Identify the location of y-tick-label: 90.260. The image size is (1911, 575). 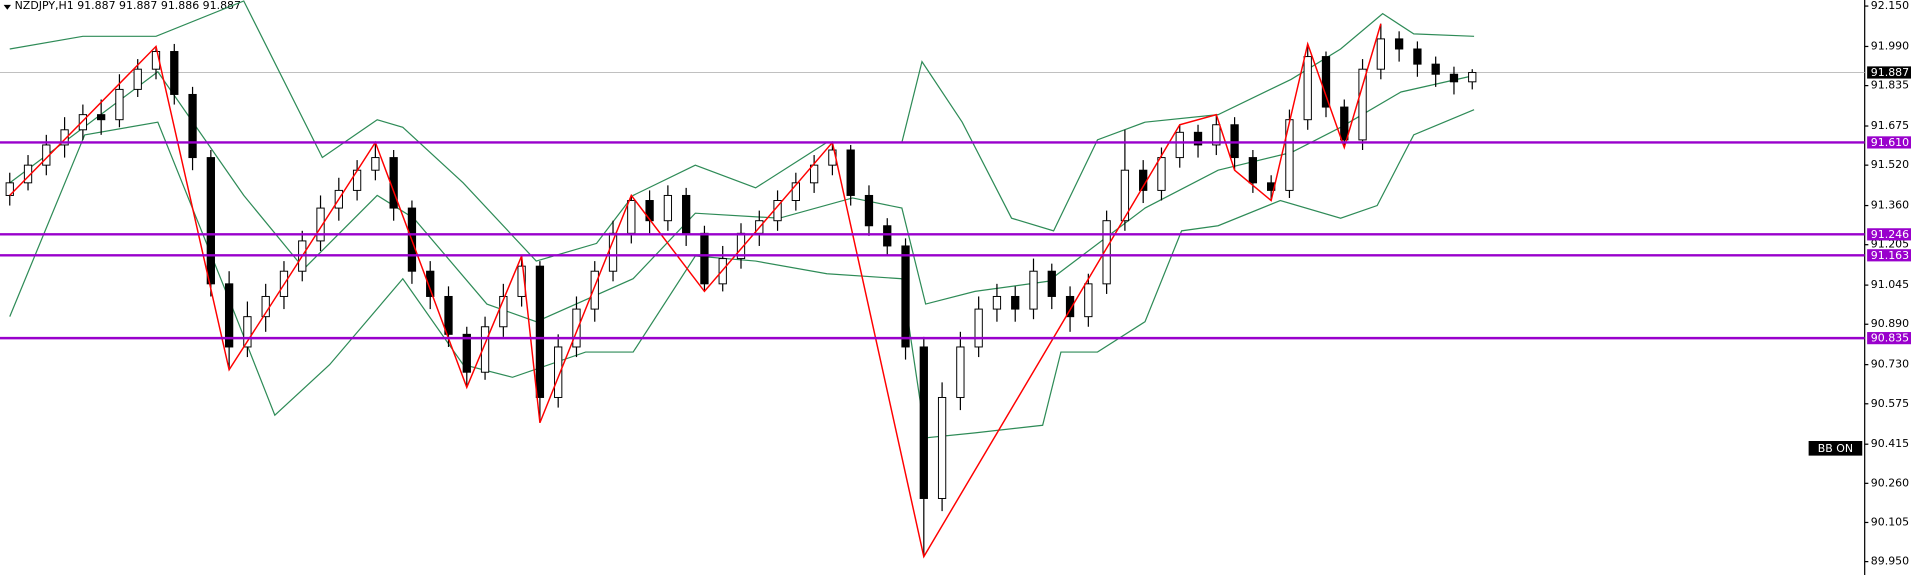
(1890, 482).